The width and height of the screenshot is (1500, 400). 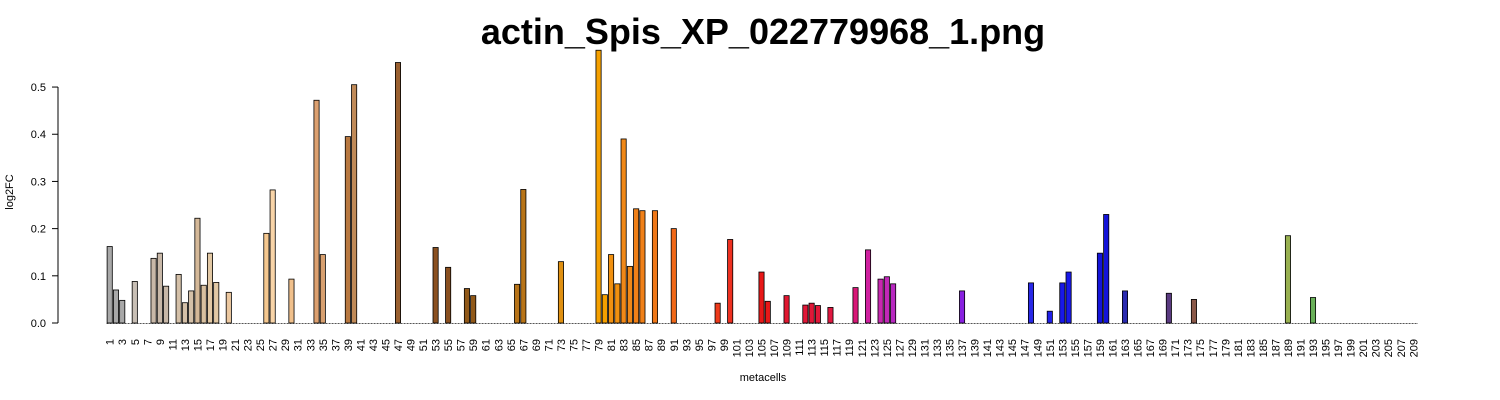 What do you see at coordinates (1076, 348) in the screenshot?
I see `x-tick-label: 155` at bounding box center [1076, 348].